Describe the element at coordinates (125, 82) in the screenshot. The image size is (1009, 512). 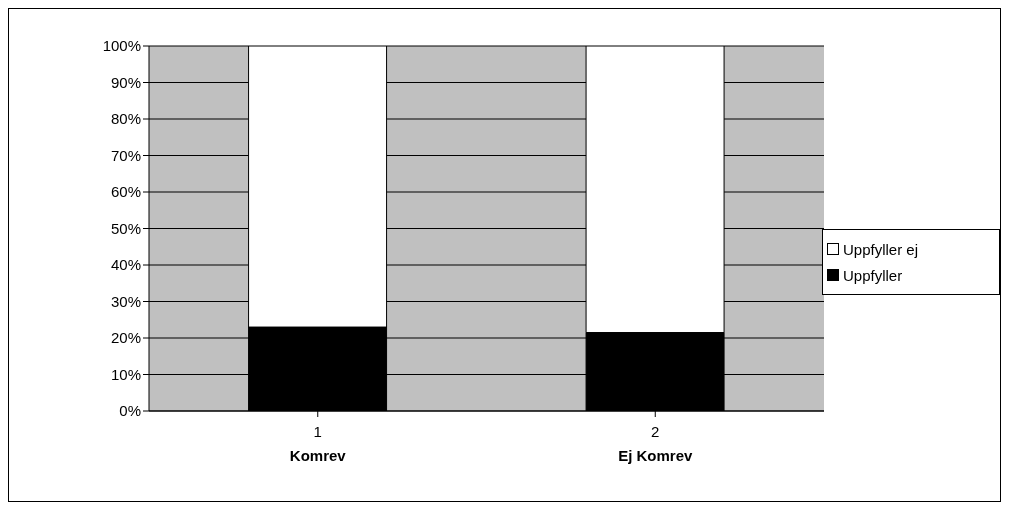
I see `y-tick-label: 90%` at that location.